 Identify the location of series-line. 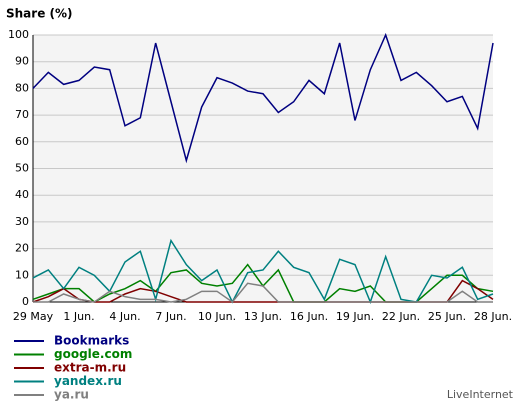
(263, 293).